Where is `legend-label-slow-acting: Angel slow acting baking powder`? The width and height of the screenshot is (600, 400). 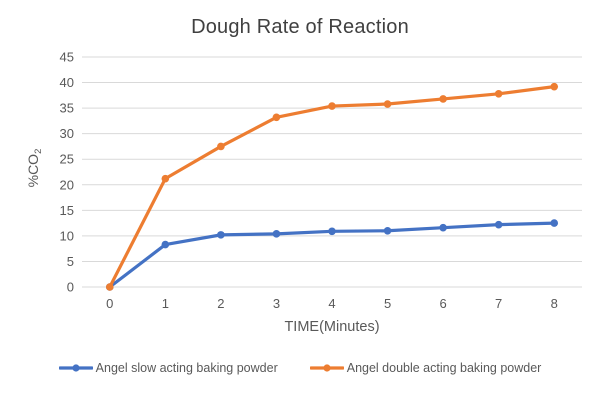 legend-label-slow-acting: Angel slow acting baking powder is located at coordinates (186, 368).